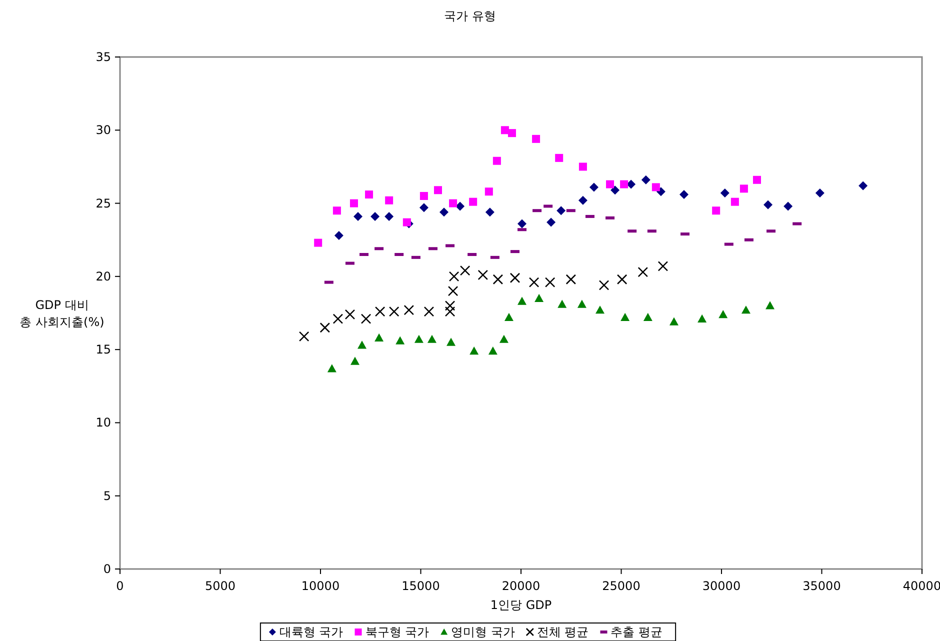  What do you see at coordinates (821, 586) in the screenshot?
I see `x-tick-label: 35000` at bounding box center [821, 586].